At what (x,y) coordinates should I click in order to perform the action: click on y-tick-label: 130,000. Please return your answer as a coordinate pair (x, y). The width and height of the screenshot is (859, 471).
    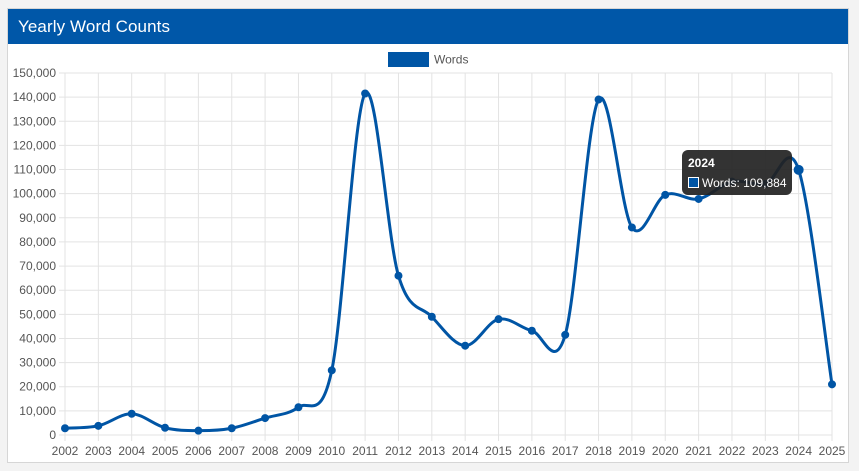
    Looking at the image, I should click on (35, 121).